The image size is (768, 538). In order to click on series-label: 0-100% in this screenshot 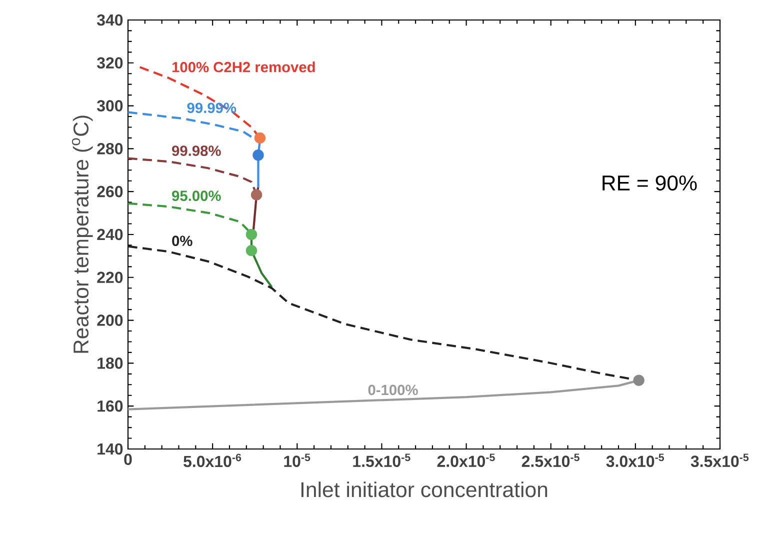, I will do `click(393, 390)`.